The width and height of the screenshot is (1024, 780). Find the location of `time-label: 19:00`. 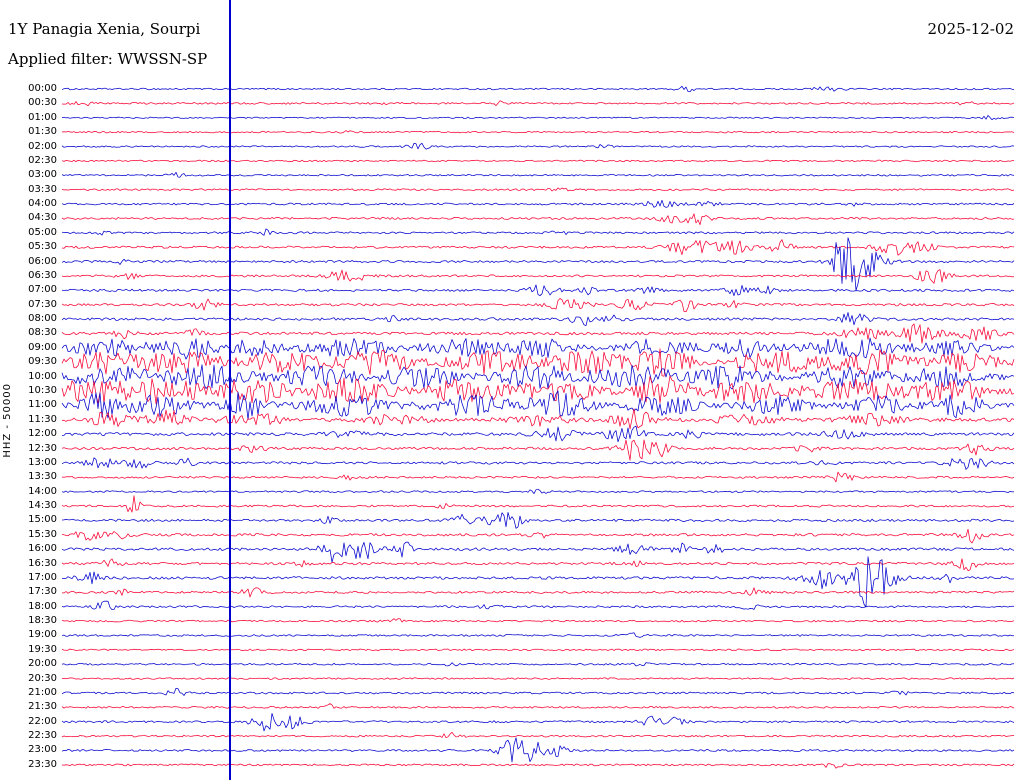

time-label: 19:00 is located at coordinates (42, 635).